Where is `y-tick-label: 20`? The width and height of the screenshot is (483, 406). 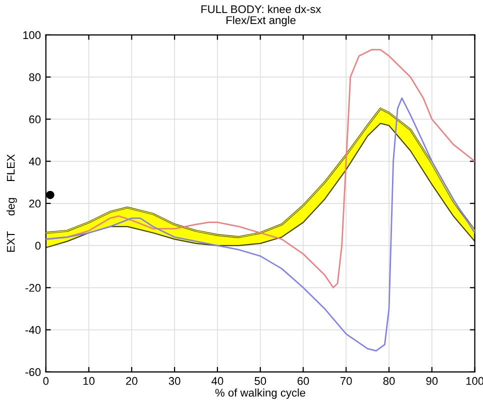
y-tick-label: 20 is located at coordinates (35, 204).